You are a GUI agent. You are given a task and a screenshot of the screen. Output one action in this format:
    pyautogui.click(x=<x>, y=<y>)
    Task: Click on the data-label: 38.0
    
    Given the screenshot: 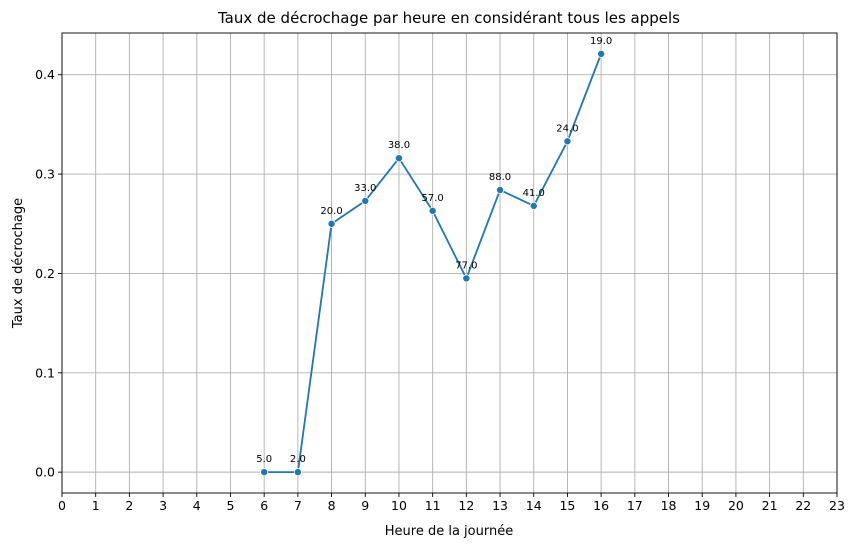 What is the action you would take?
    pyautogui.click(x=399, y=145)
    